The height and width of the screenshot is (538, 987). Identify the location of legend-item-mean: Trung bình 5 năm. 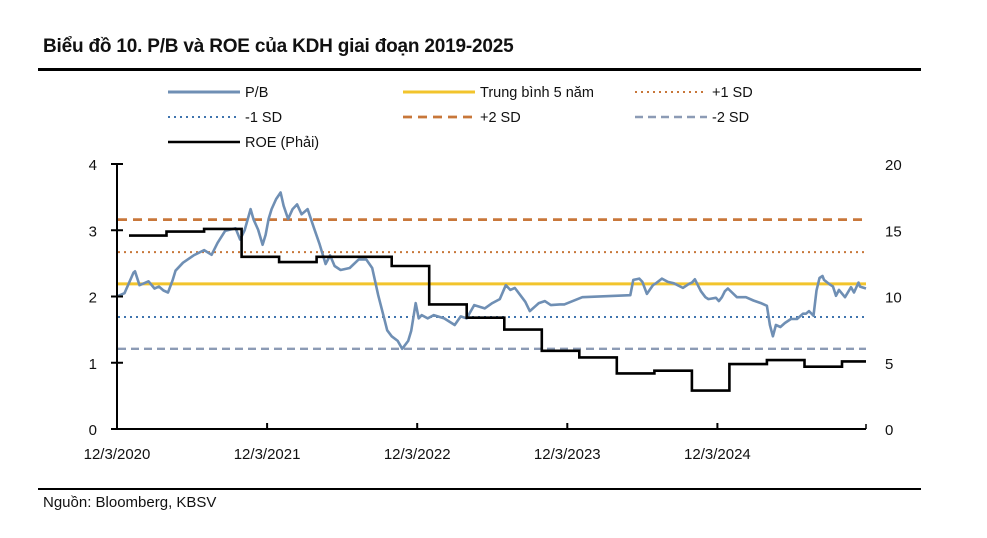
(498, 93).